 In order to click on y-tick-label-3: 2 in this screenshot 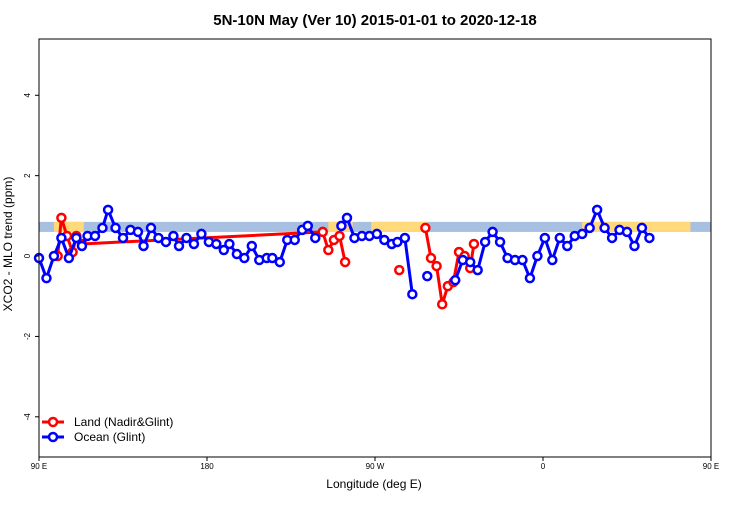, I will do `click(27, 175)`.